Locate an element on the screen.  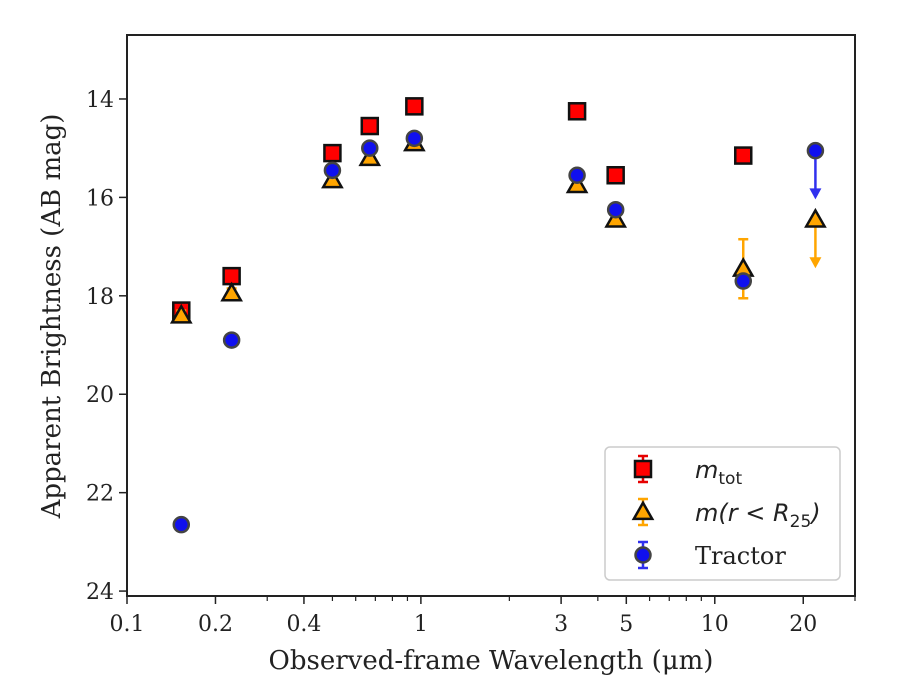
x-tick-label: 0.2 is located at coordinates (215, 624).